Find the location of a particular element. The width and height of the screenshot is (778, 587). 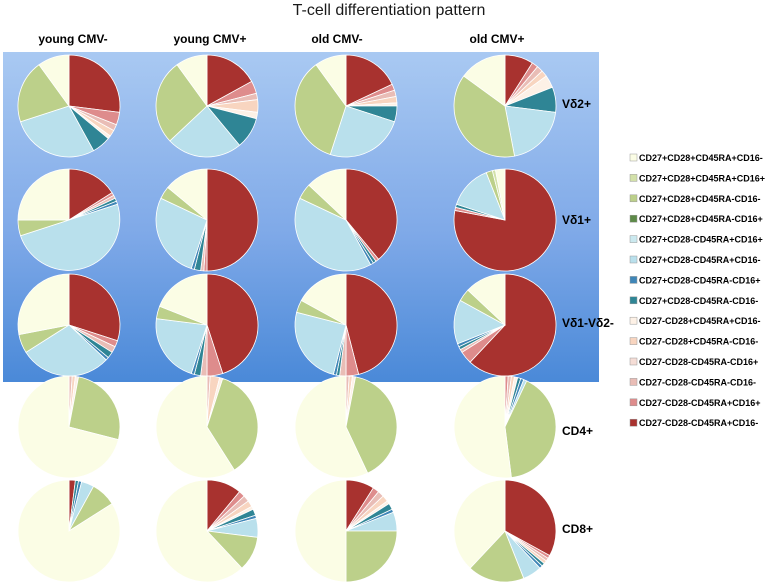

legend-label: CD27+CD28+CD45RA-CD16+ is located at coordinates (701, 219).